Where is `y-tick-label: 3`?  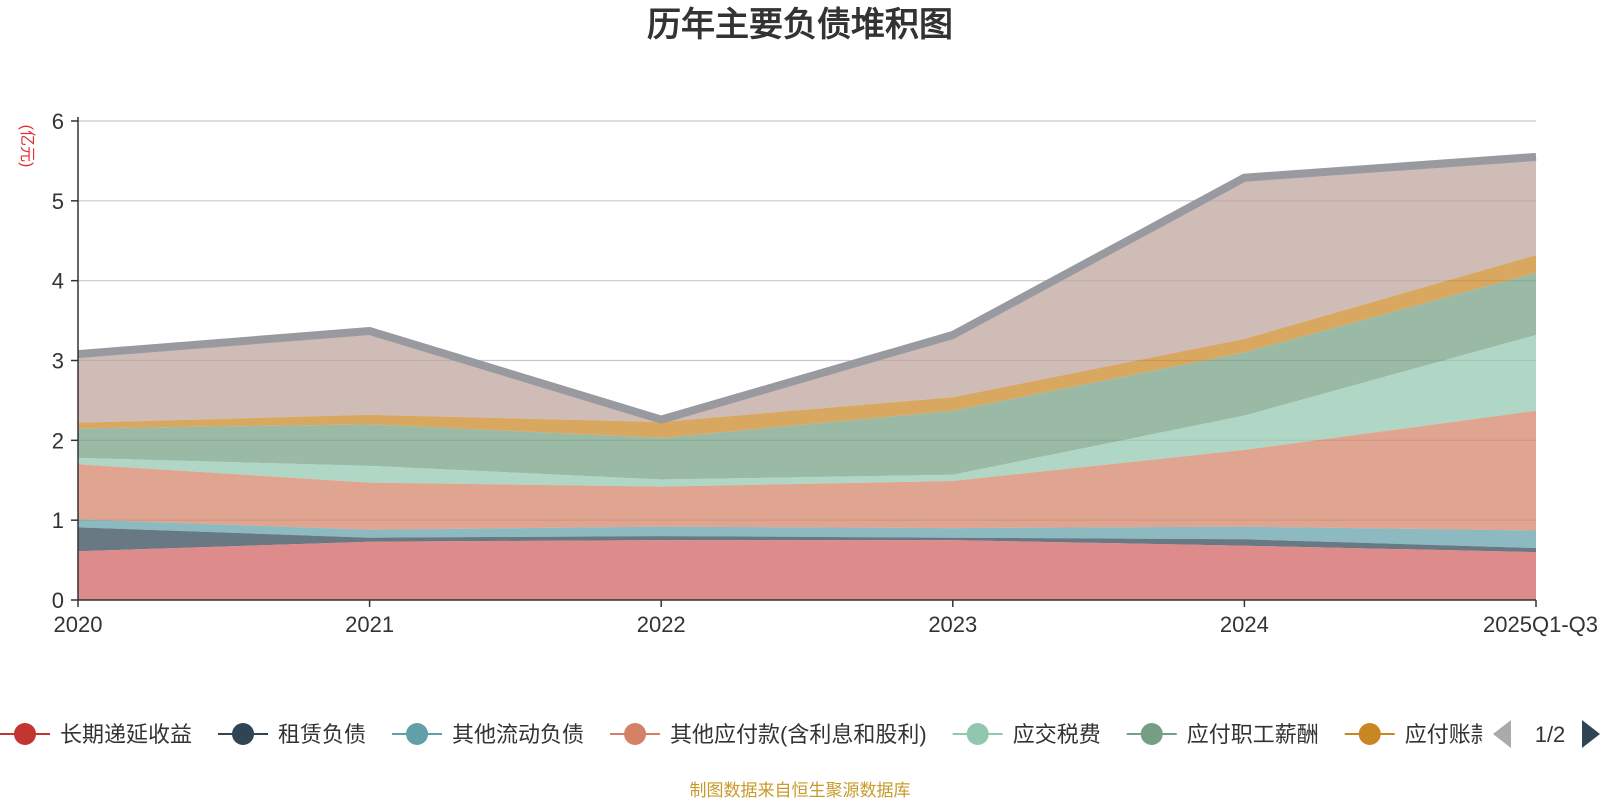
y-tick-label: 3 is located at coordinates (58, 361).